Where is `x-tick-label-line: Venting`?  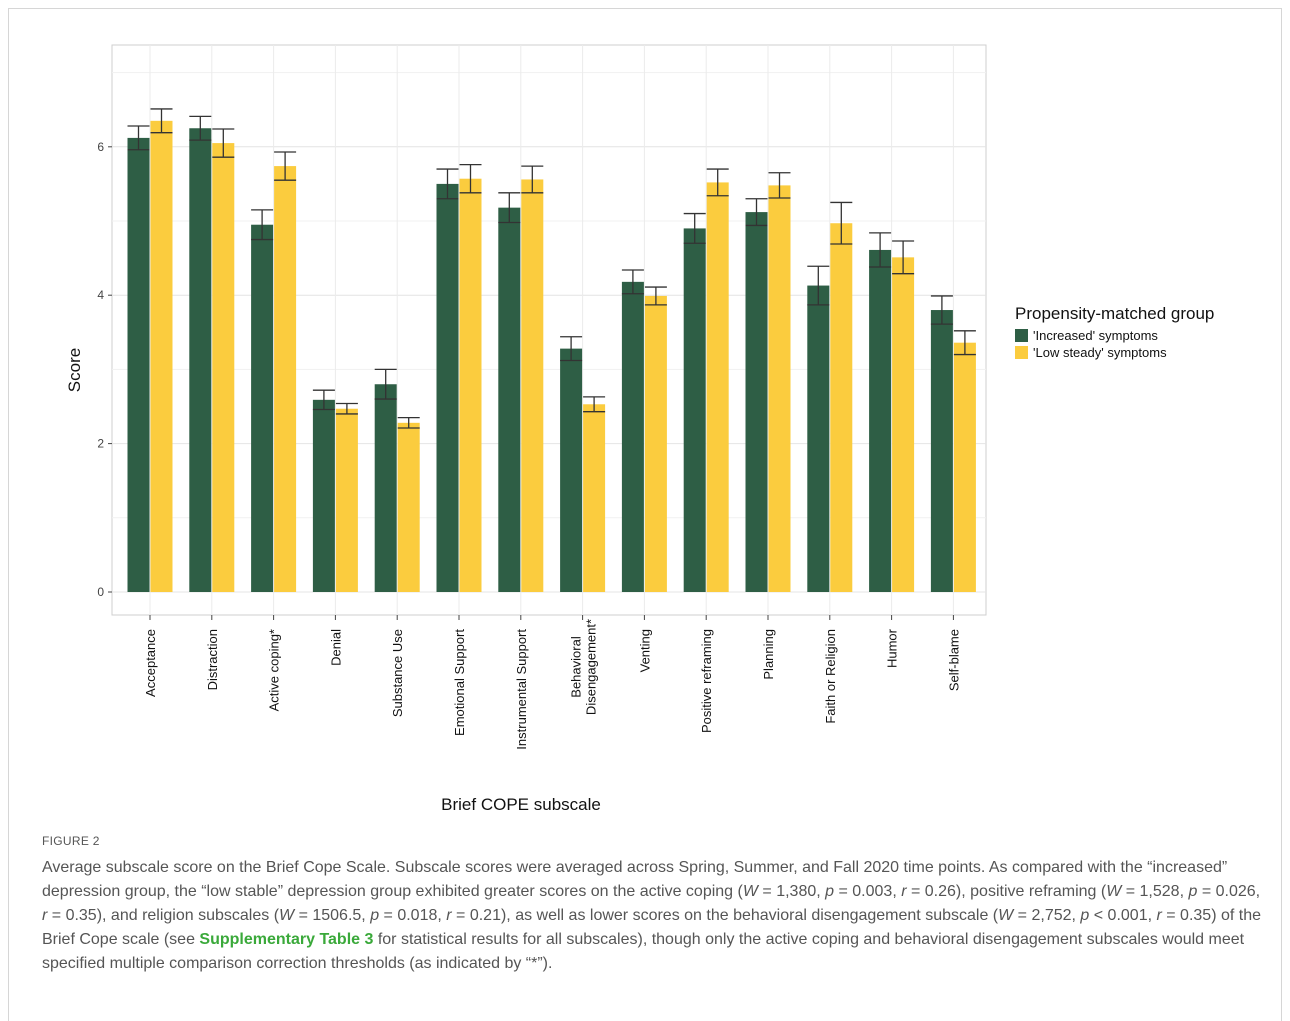
x-tick-label-line: Venting is located at coordinates (644, 650).